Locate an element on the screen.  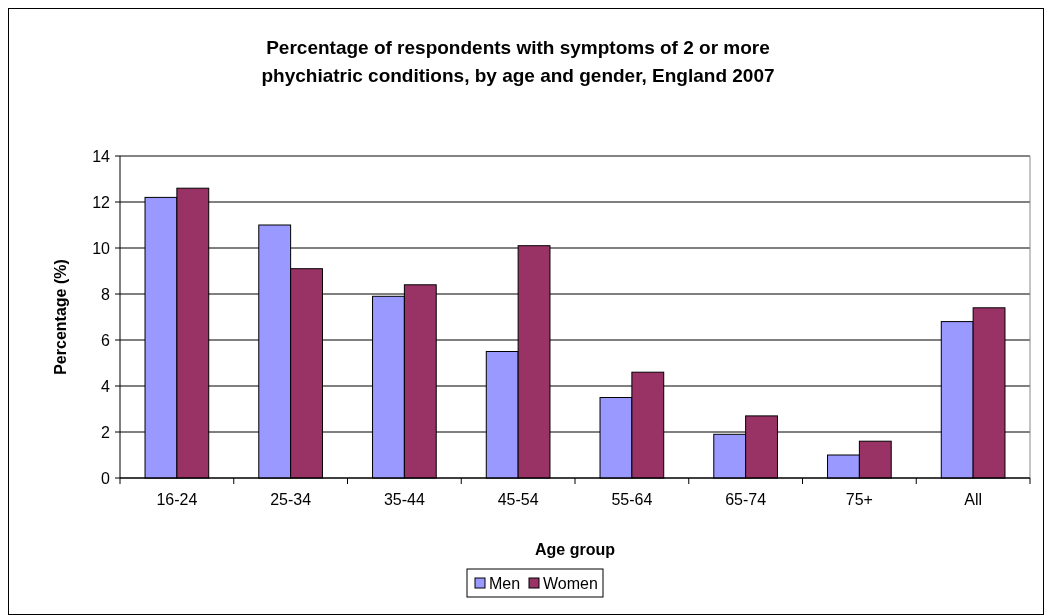
x-tick-label: 65-74 is located at coordinates (746, 499).